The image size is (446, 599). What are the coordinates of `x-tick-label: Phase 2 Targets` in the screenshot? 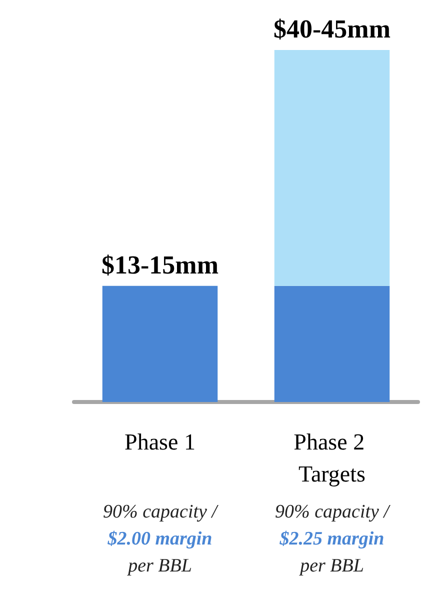 It's located at (332, 458).